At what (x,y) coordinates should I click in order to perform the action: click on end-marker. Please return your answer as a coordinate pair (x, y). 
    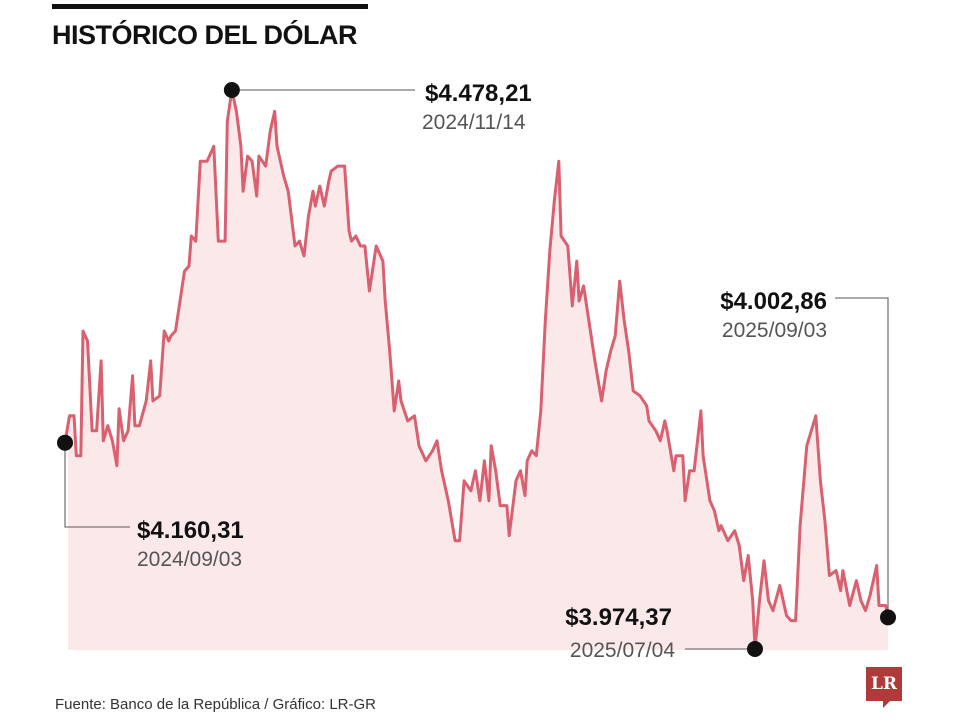
    Looking at the image, I should click on (888, 617).